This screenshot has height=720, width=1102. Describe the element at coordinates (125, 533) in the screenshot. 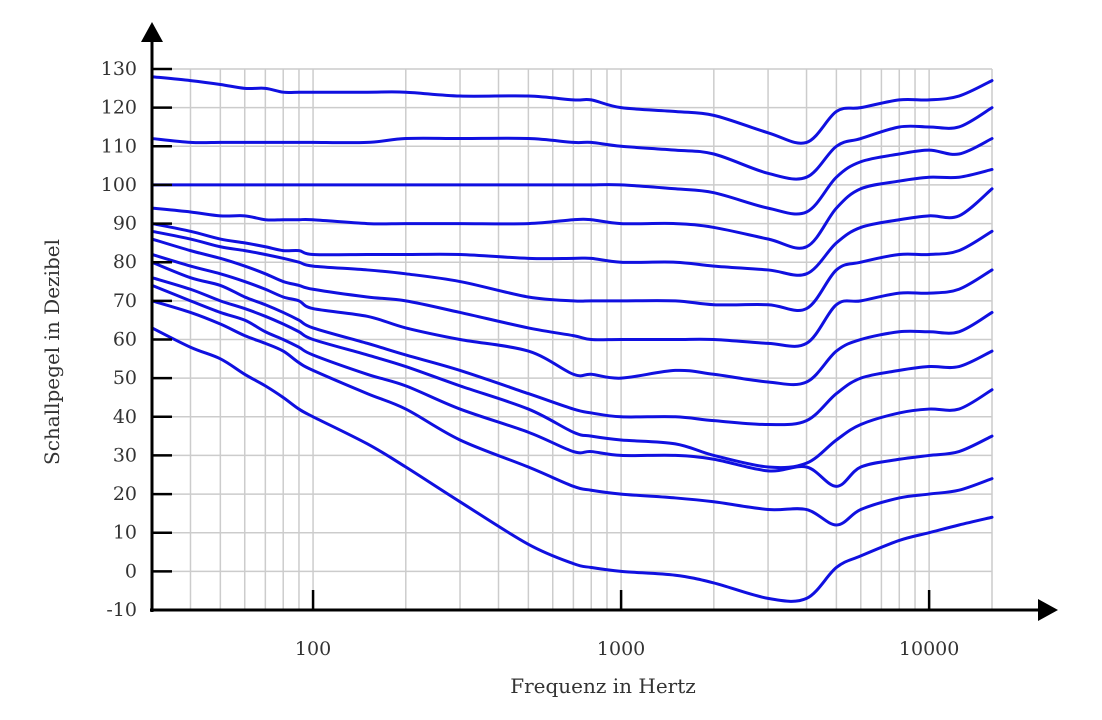

I see `y-tick-label: 10` at that location.